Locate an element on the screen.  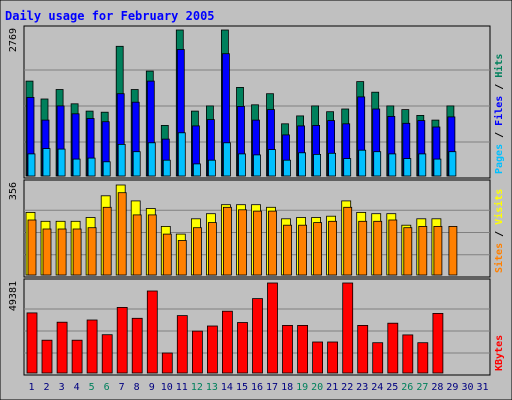
legend-entry: Sites is located at coordinates (499, 258).